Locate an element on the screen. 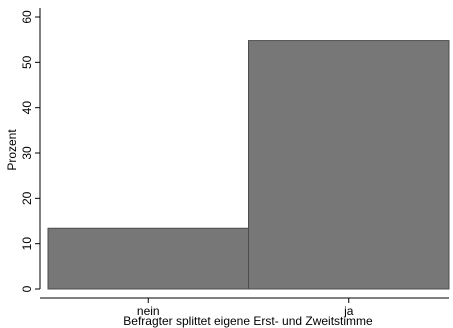 This screenshot has height=328, width=453. x-tick-label: ja is located at coordinates (348, 311).